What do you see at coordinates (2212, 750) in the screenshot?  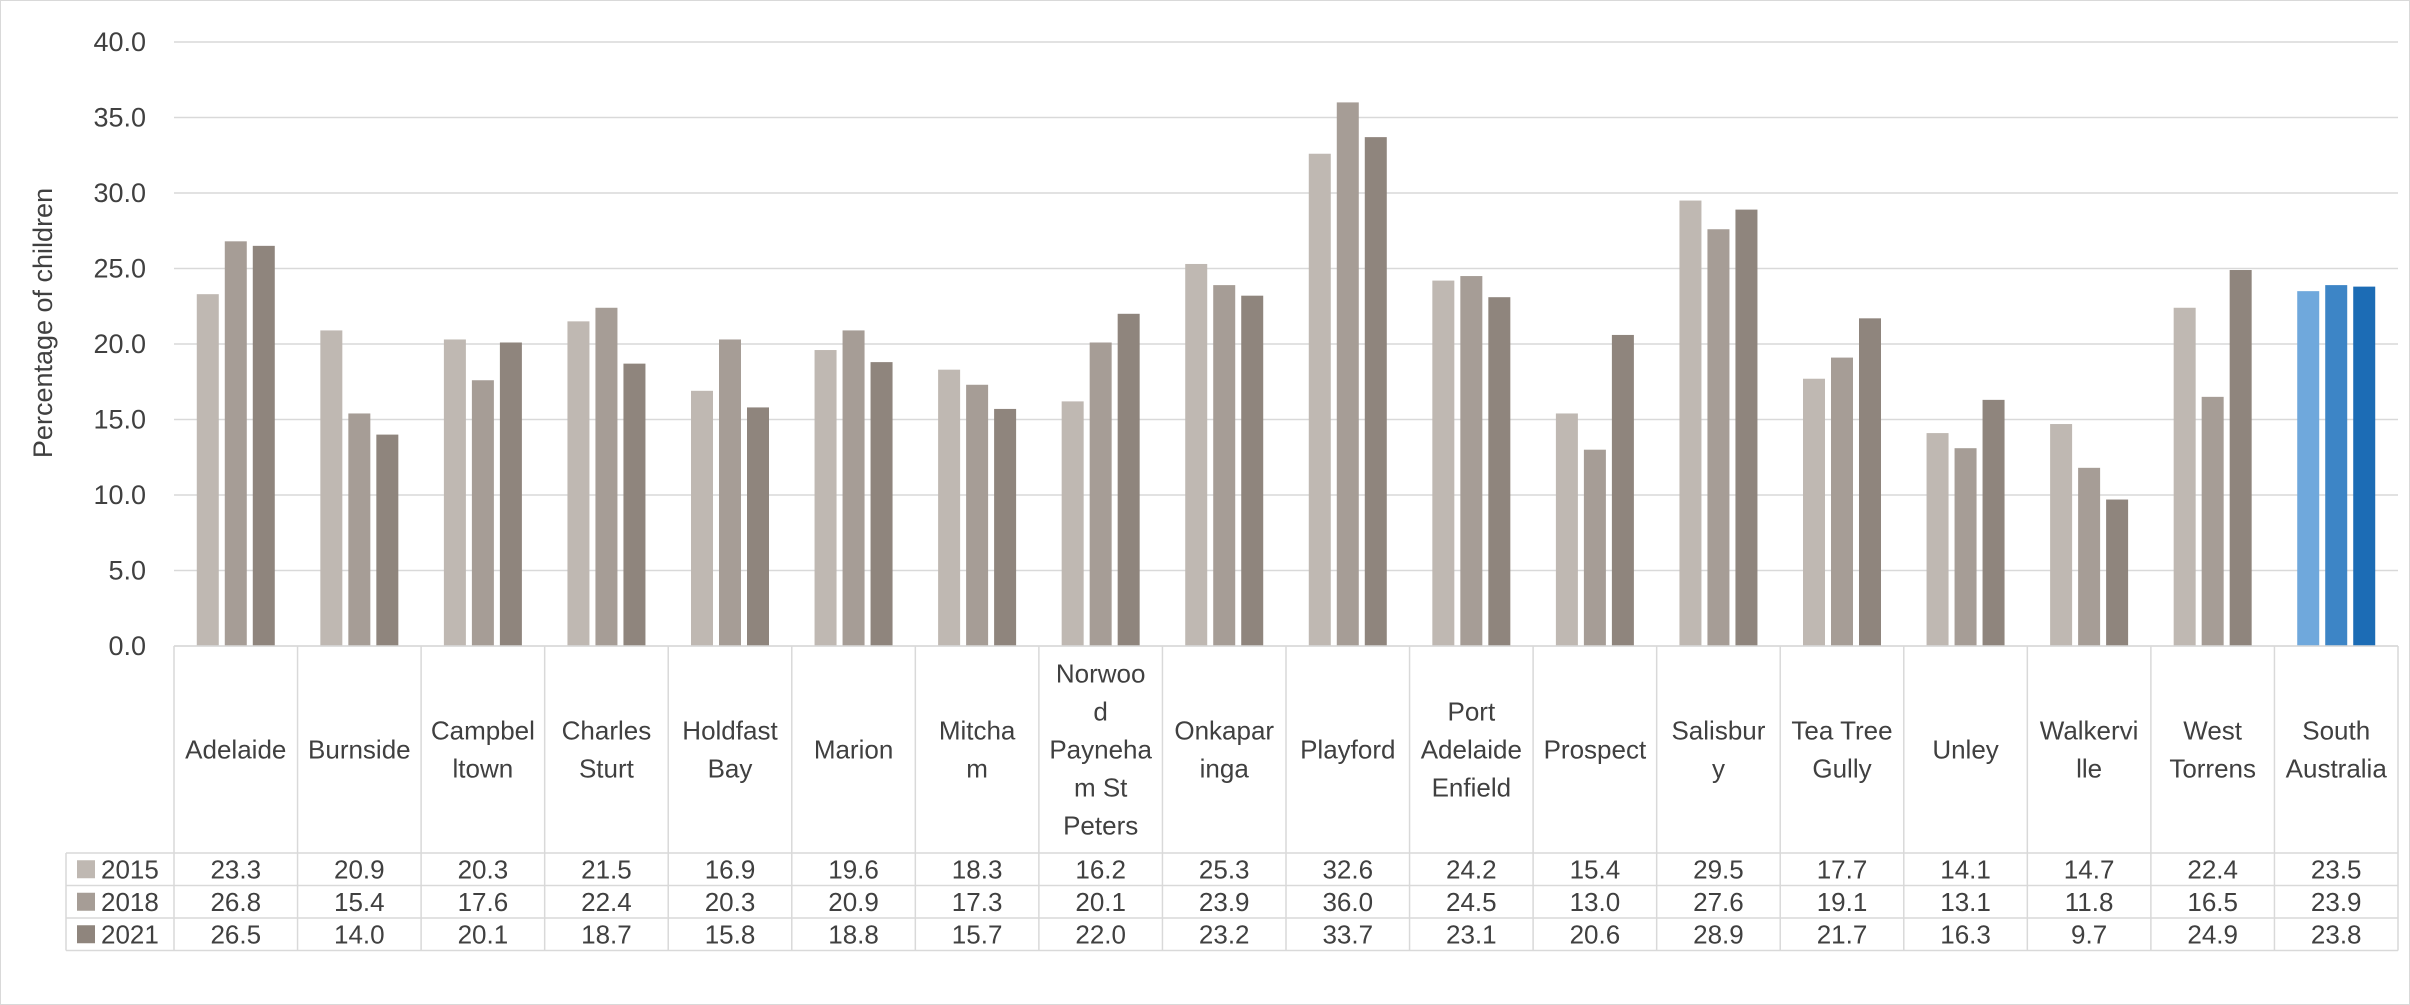 I see `category-label: West Torrens` at bounding box center [2212, 750].